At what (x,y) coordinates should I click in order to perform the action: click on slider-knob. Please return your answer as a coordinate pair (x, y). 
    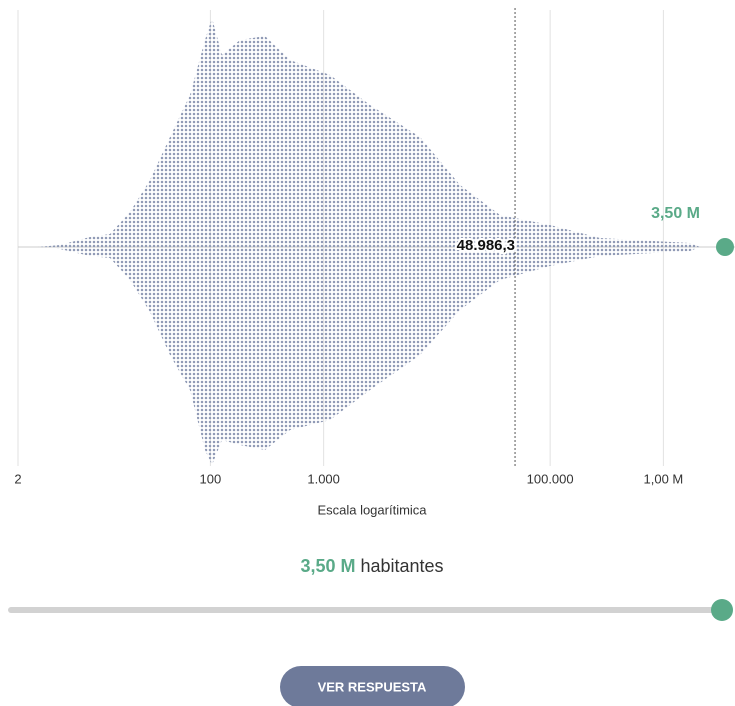
    Looking at the image, I should click on (722, 610).